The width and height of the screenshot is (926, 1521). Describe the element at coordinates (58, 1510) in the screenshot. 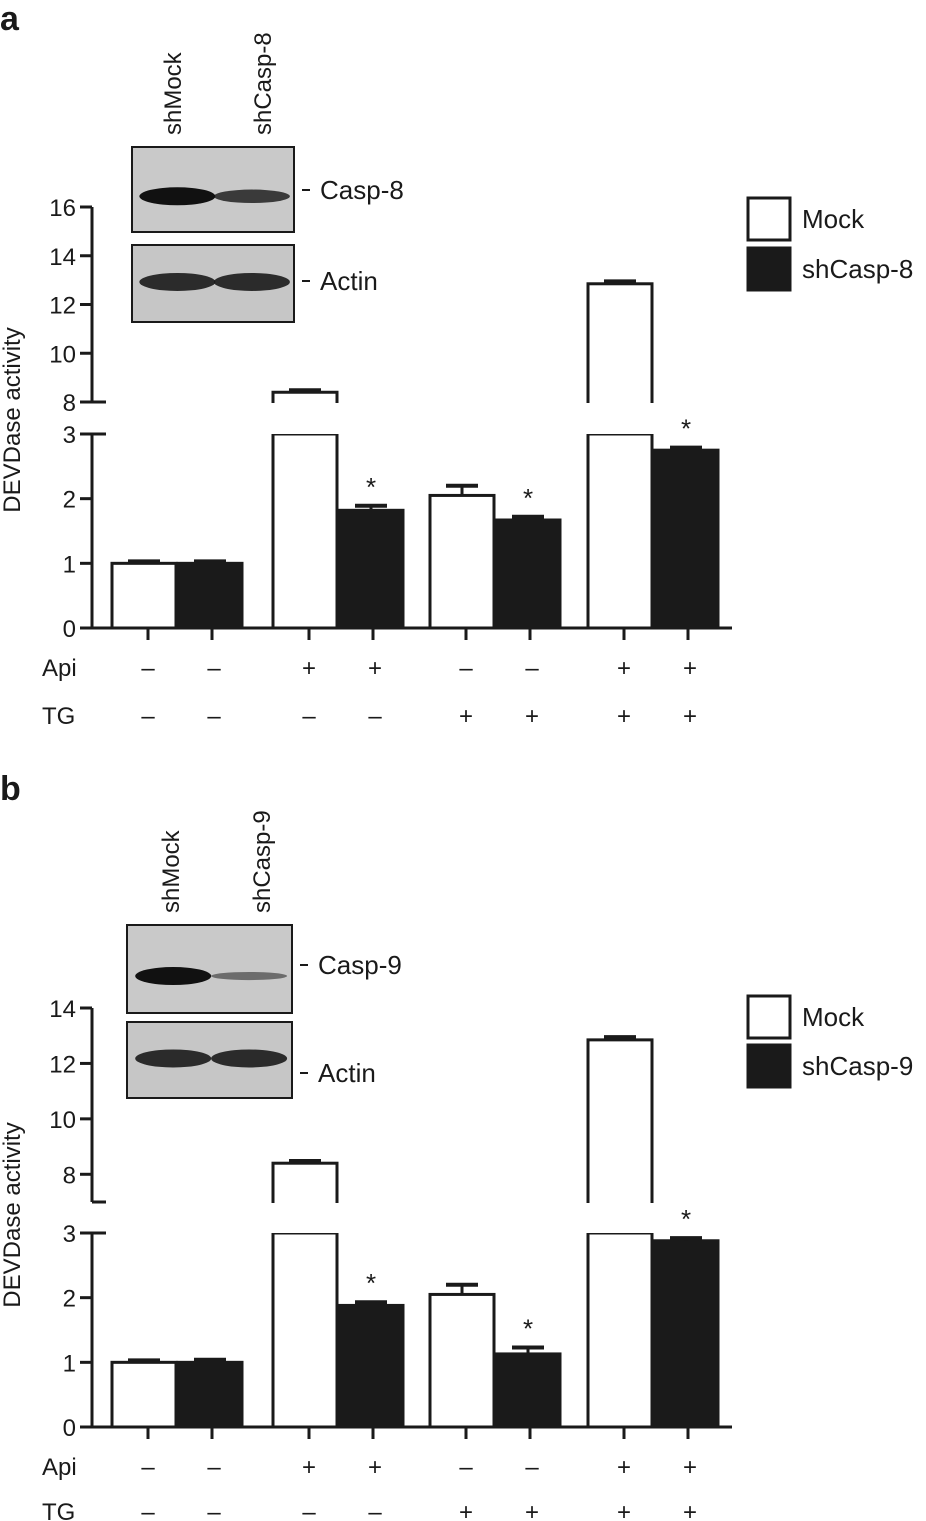

I see `condition-label: TG` at that location.